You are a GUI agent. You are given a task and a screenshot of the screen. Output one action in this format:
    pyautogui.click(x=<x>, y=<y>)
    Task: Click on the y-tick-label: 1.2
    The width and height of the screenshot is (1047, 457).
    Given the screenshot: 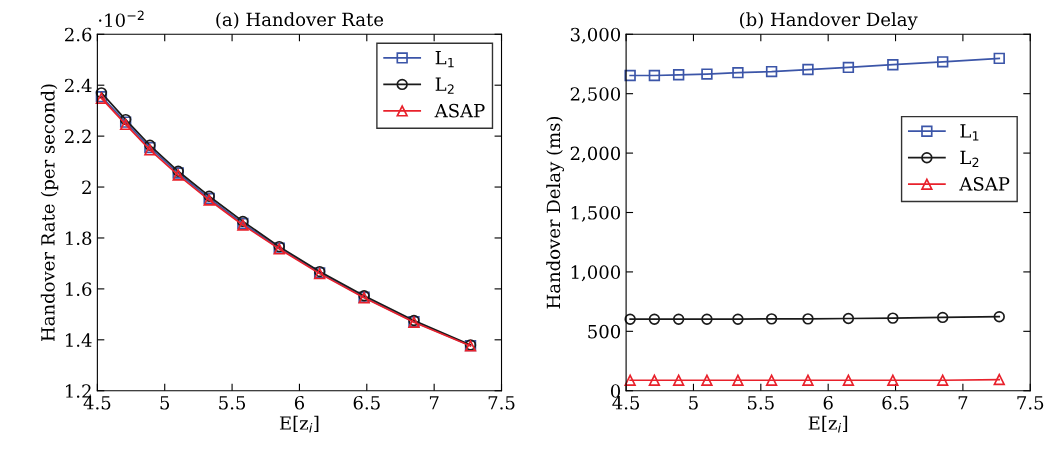 What is the action you would take?
    pyautogui.click(x=78, y=391)
    